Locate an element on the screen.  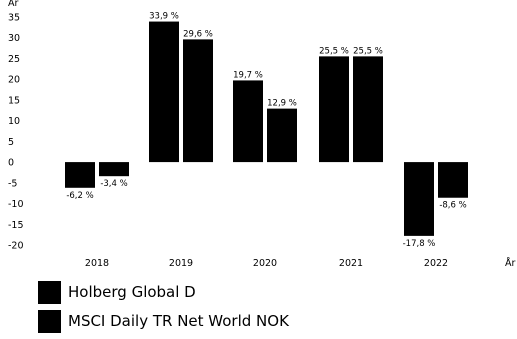
y-tick-label: 35 is located at coordinates (14, 18).